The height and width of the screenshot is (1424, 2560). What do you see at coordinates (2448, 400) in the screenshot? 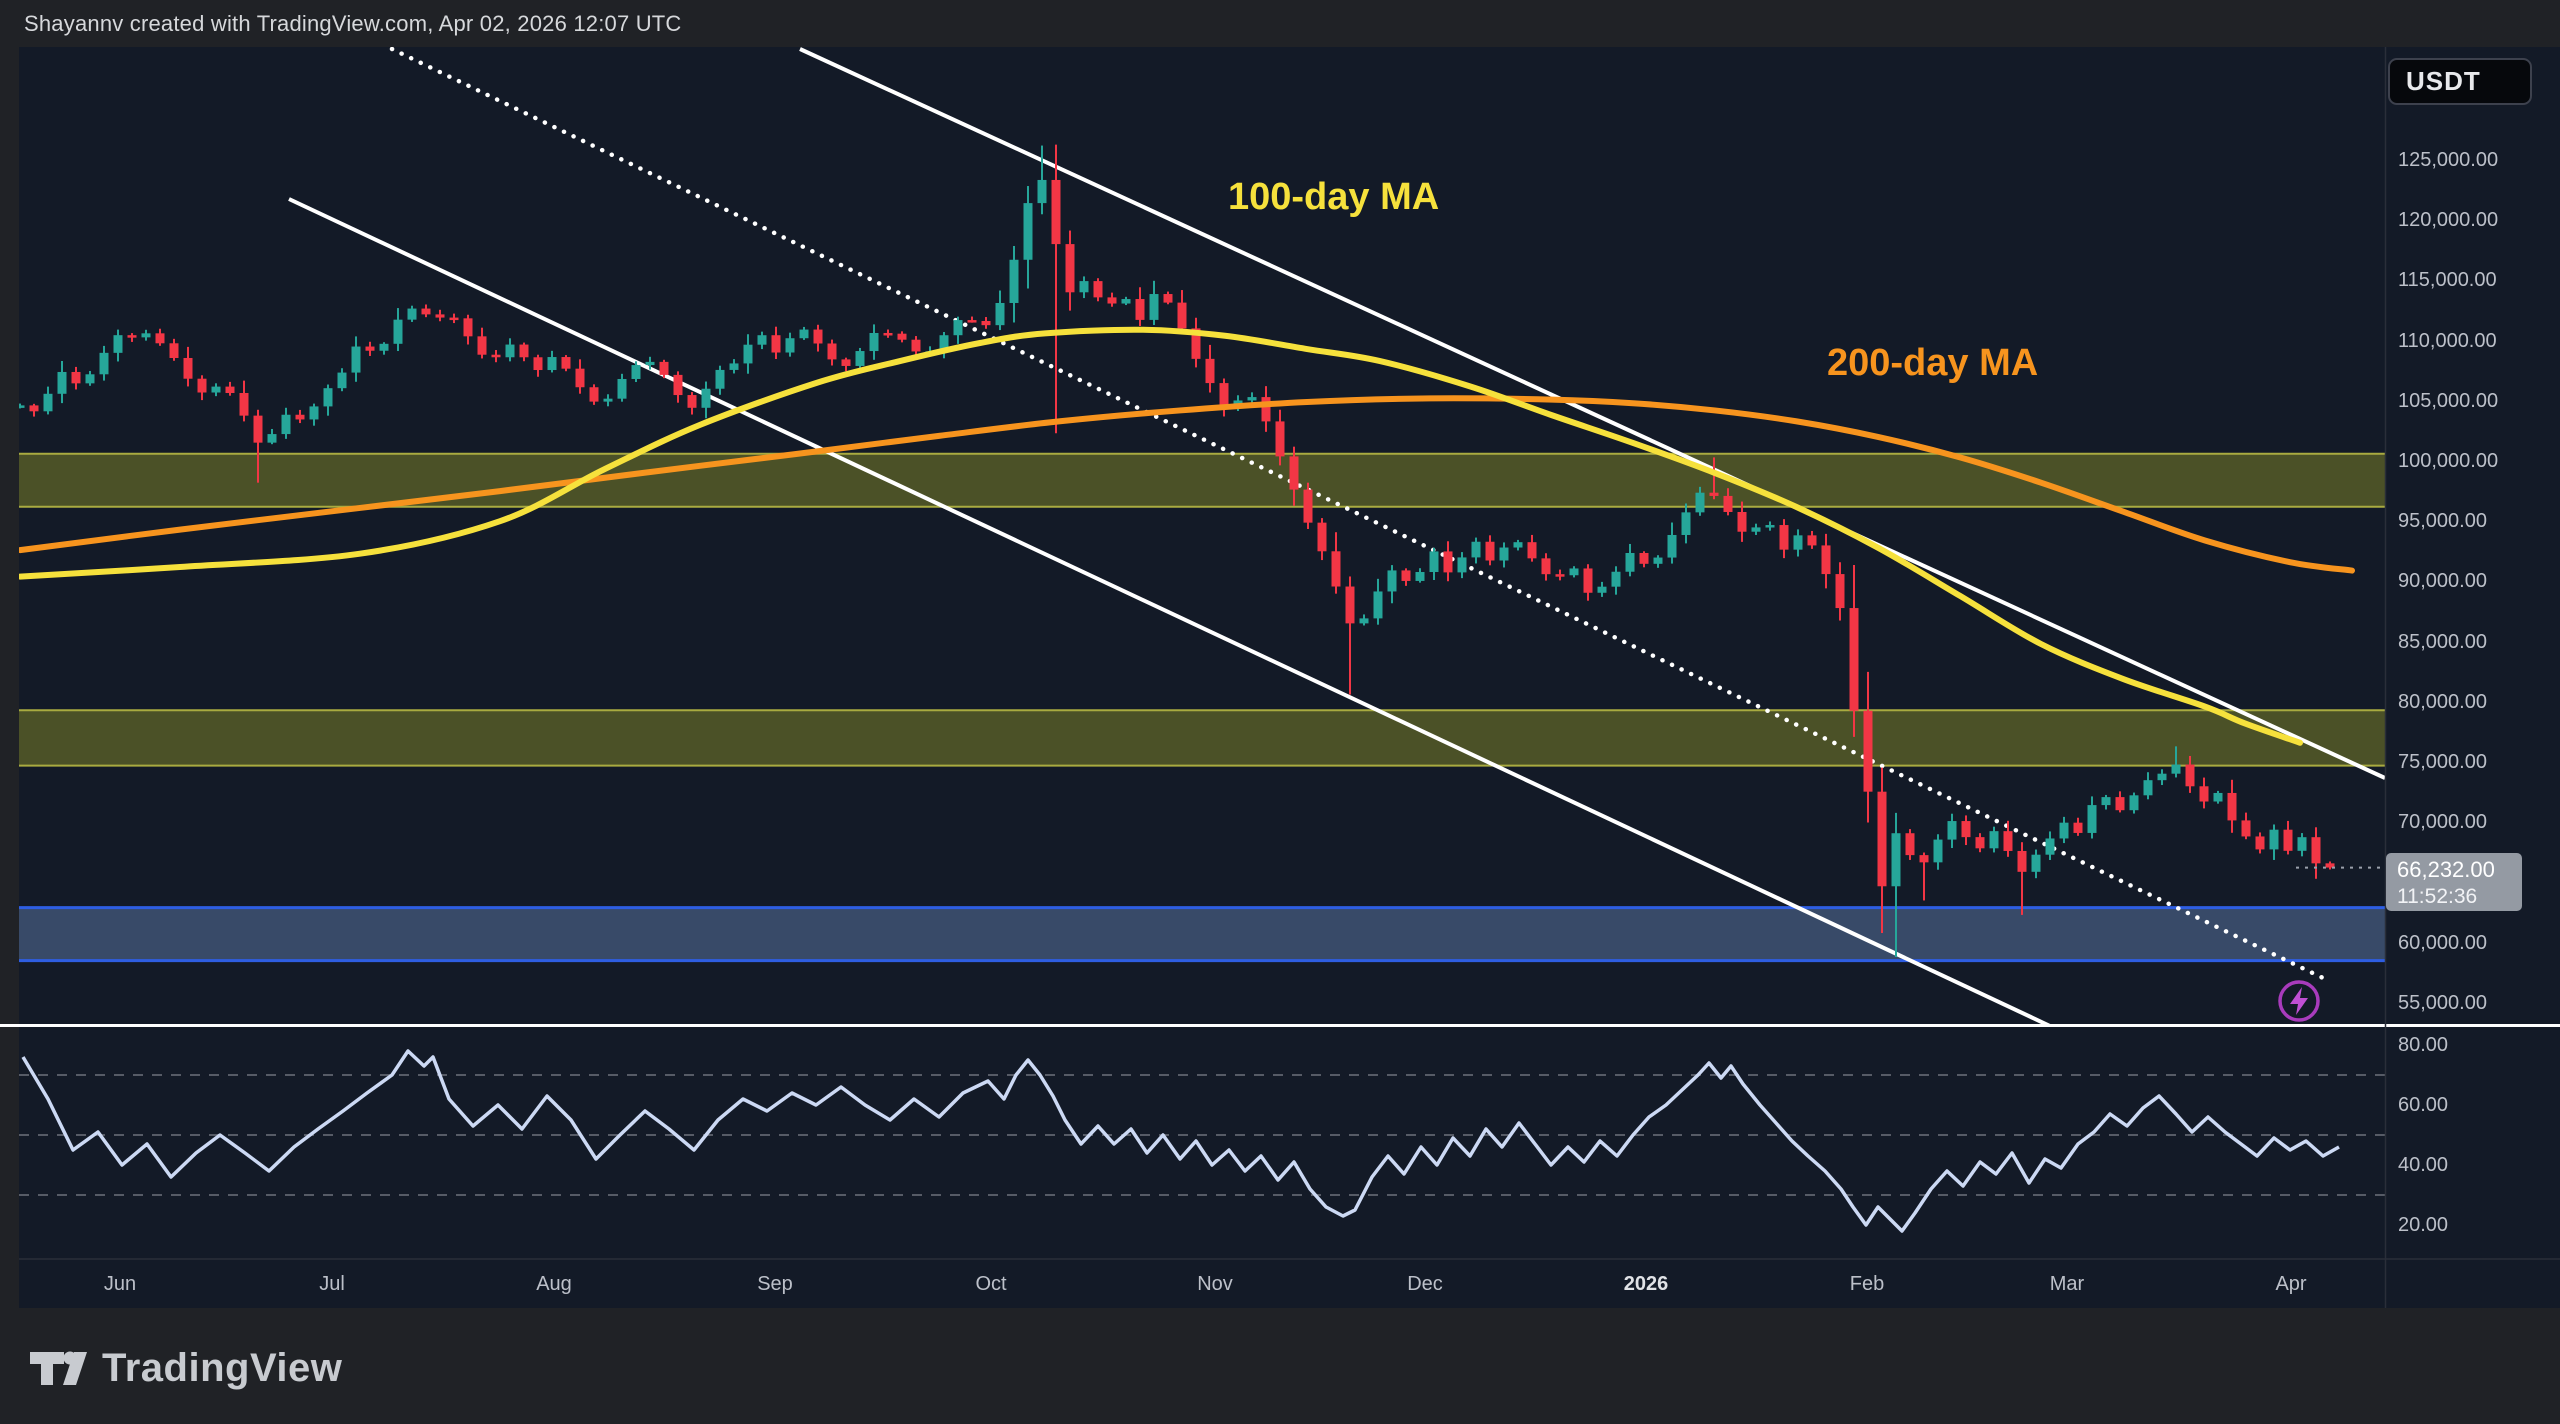
I see `price-axis-label: 105,000.00` at bounding box center [2448, 400].